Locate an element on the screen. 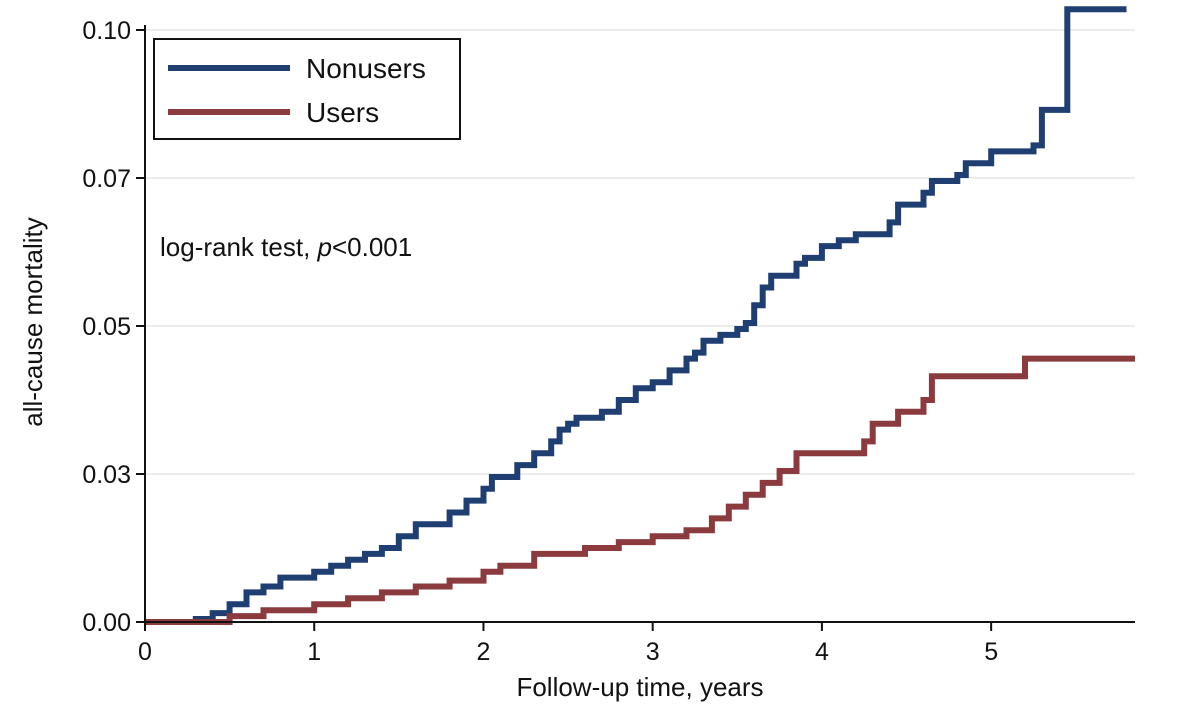 This screenshot has height=715, width=1200. y-tick-label: 0.00 is located at coordinates (106, 623).